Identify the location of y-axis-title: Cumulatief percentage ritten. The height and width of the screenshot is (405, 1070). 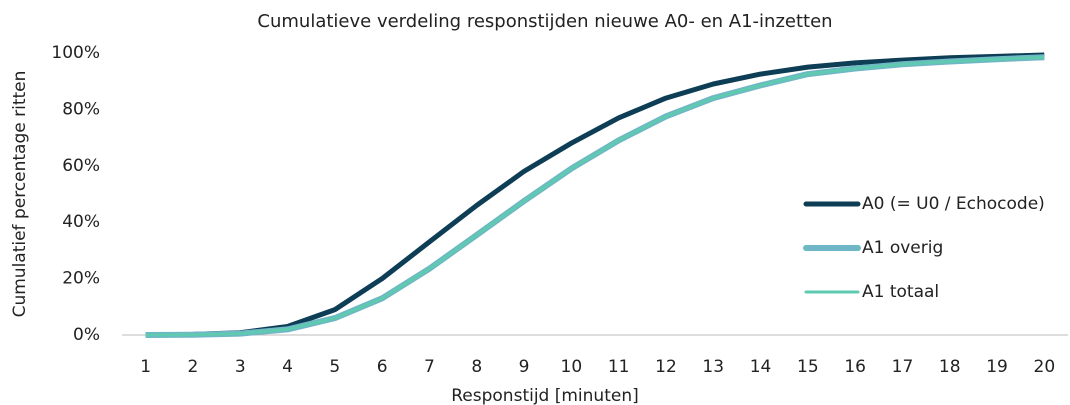
(20, 194).